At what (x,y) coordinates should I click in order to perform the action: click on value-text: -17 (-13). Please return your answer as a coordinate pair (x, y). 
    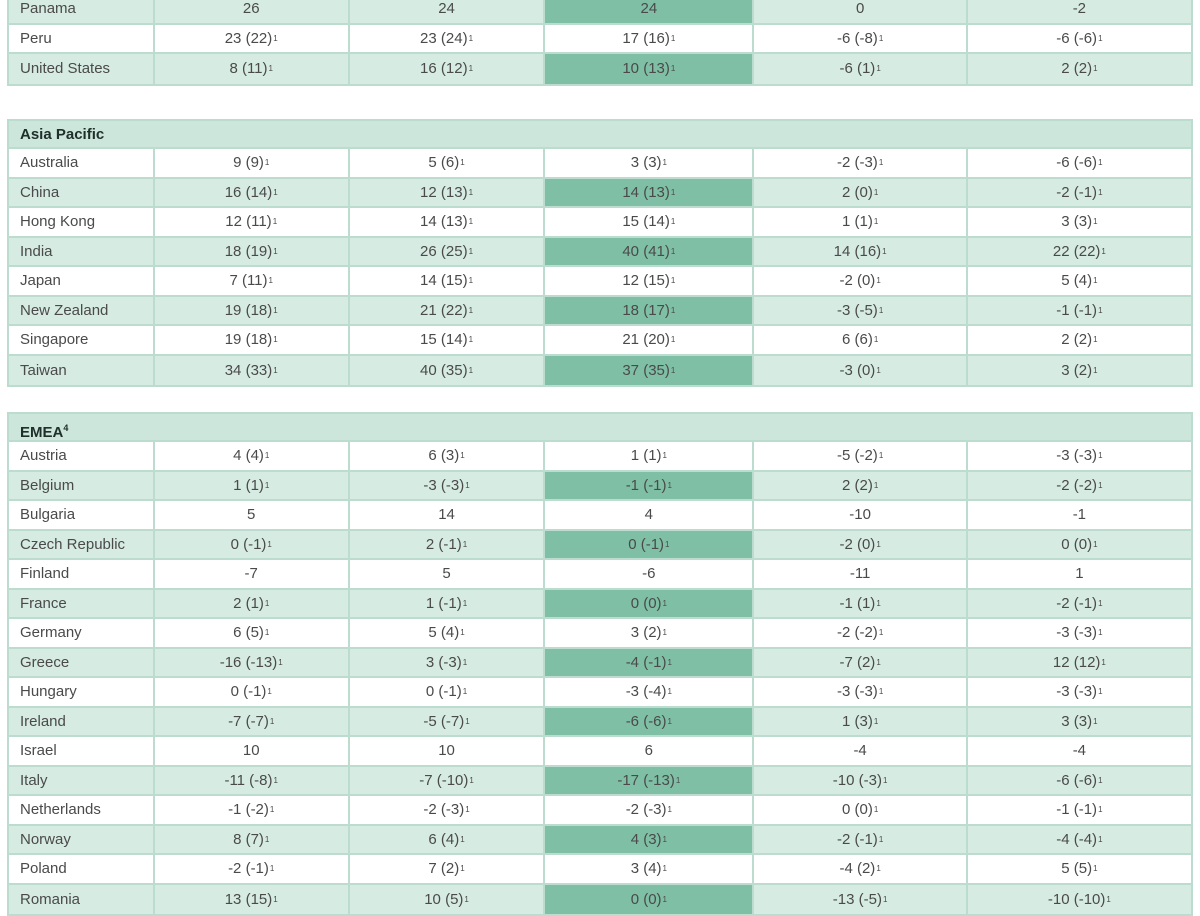
    Looking at the image, I should click on (646, 780).